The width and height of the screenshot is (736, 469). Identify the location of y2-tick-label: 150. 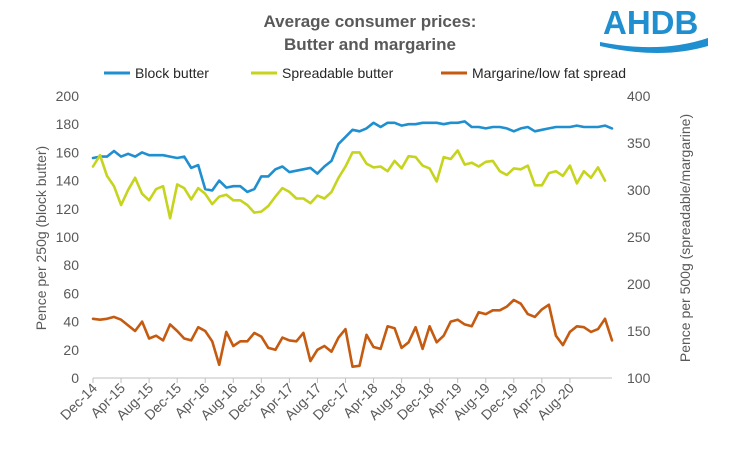
(639, 331).